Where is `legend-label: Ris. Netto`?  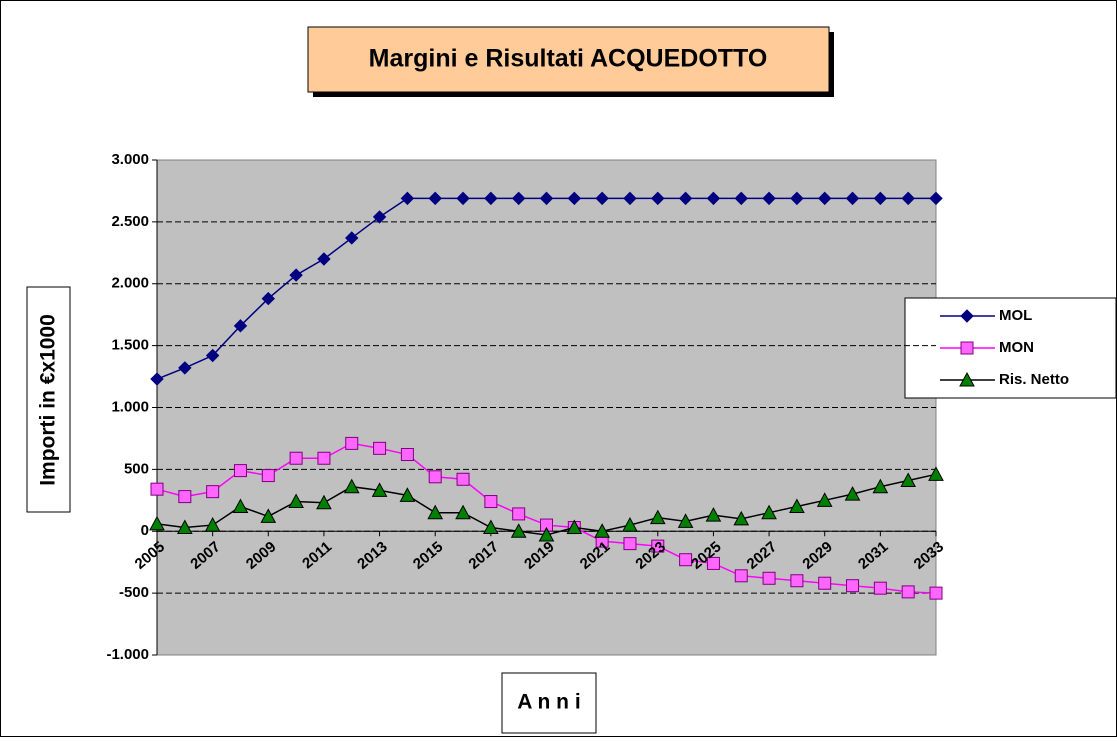
legend-label: Ris. Netto is located at coordinates (1034, 379).